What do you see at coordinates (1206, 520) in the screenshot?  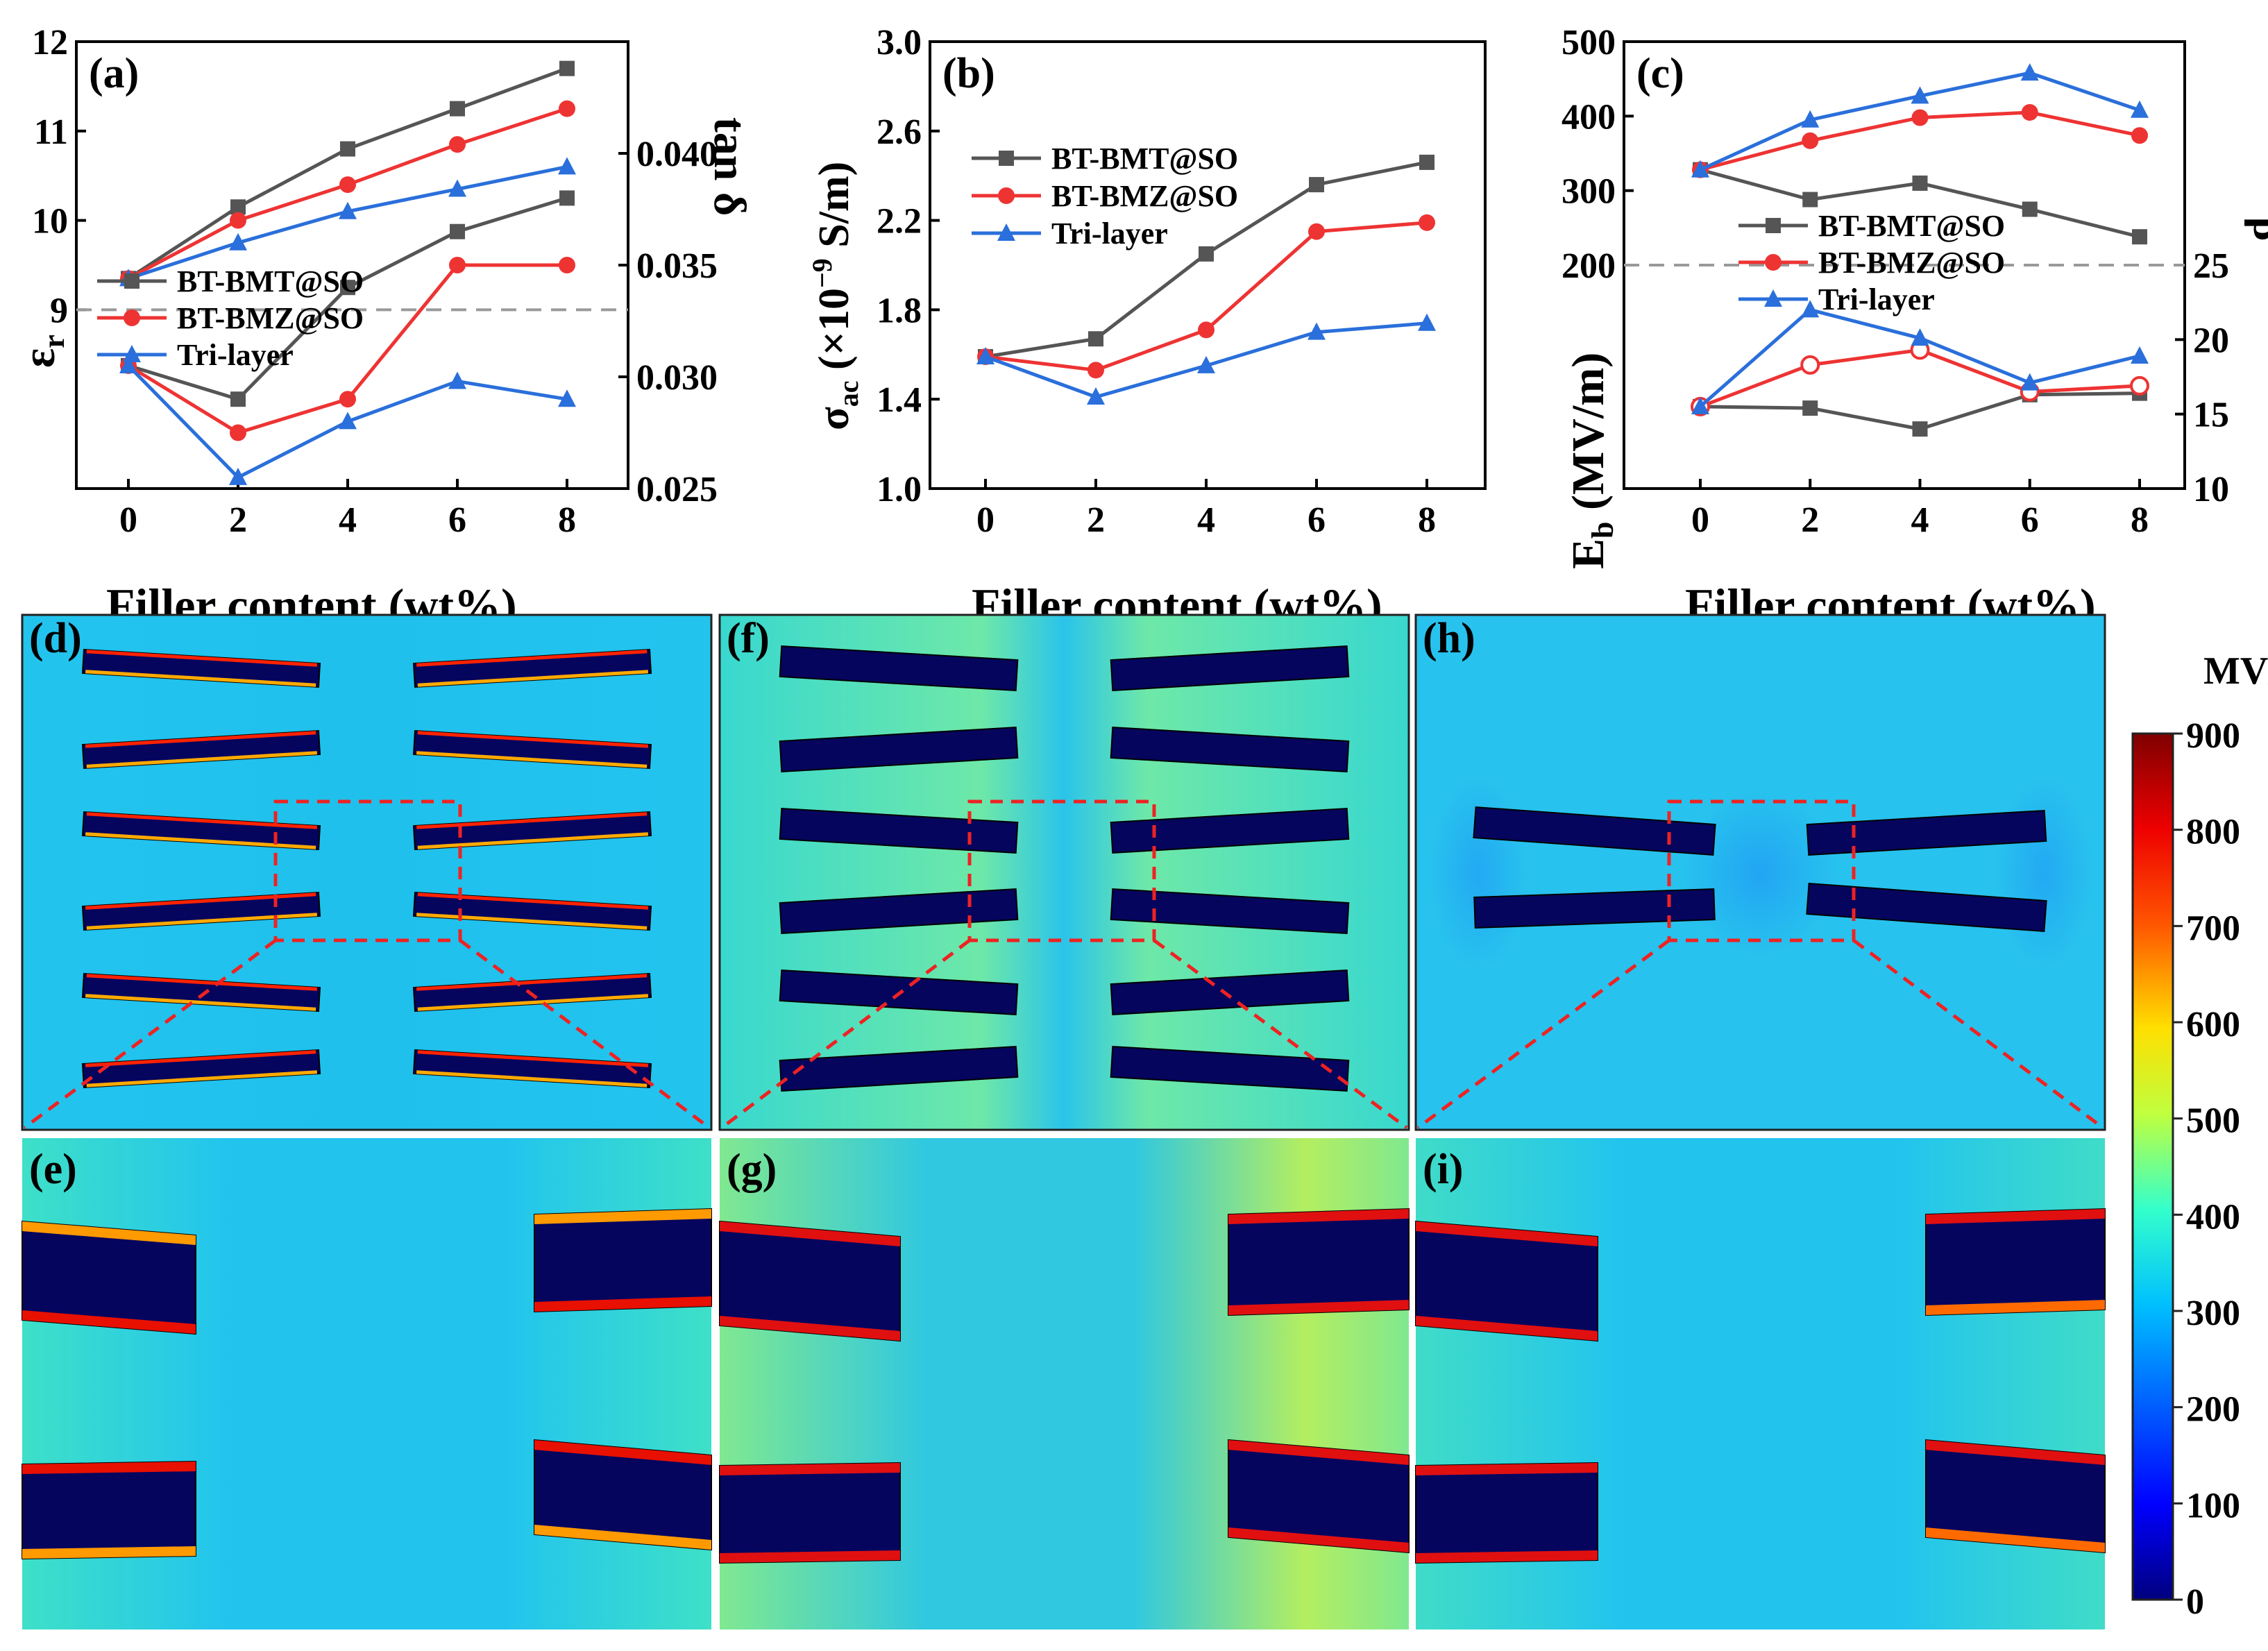 I see `x-tick-label: 4` at bounding box center [1206, 520].